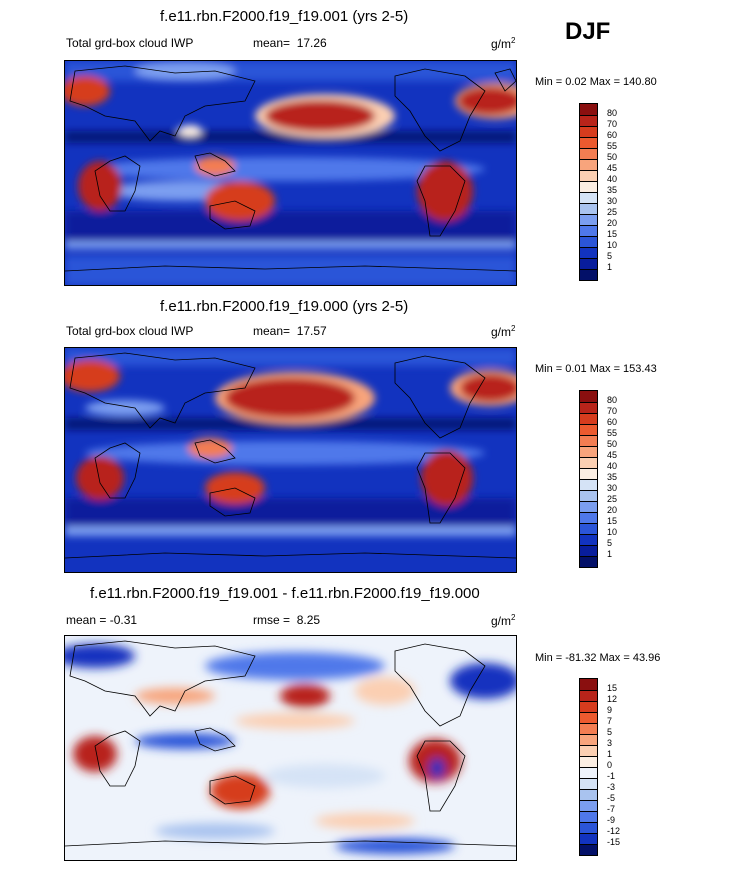  I want to click on panel-3-mean-label: mean = -0.31, so click(102, 620).